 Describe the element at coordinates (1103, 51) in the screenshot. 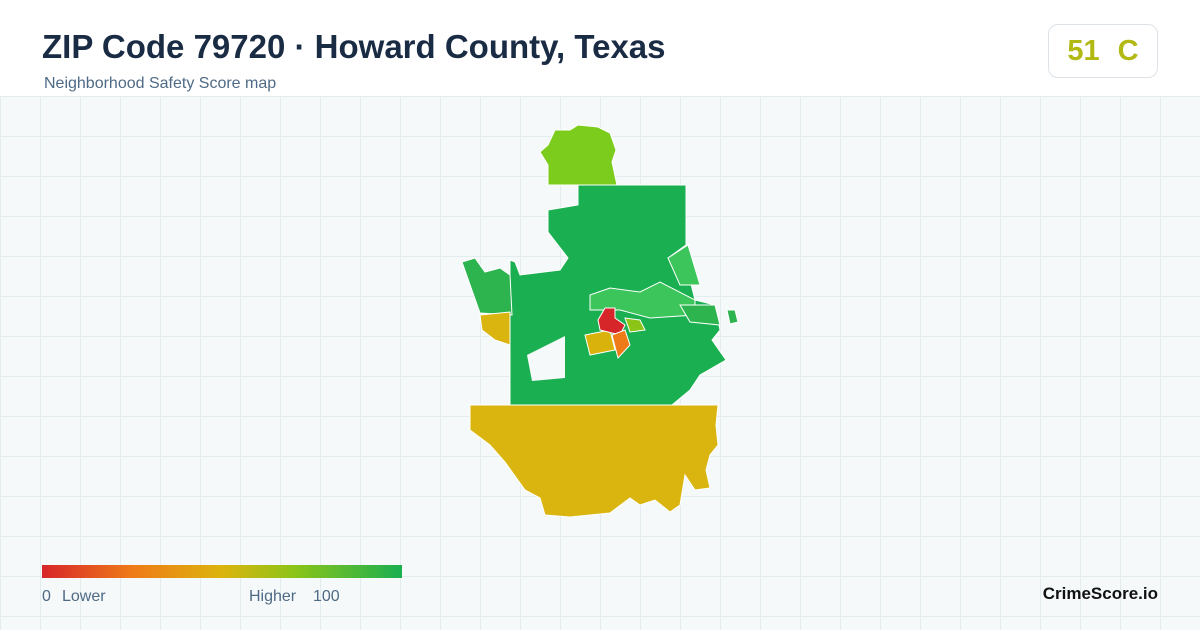

I see `score-badge: 51 C` at that location.